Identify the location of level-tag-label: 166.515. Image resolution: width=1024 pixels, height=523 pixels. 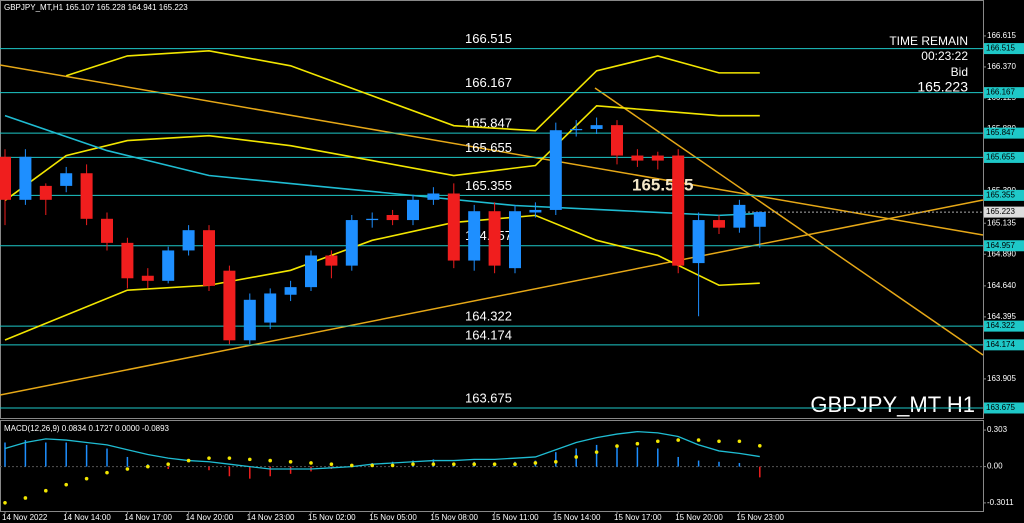
(1000, 48).